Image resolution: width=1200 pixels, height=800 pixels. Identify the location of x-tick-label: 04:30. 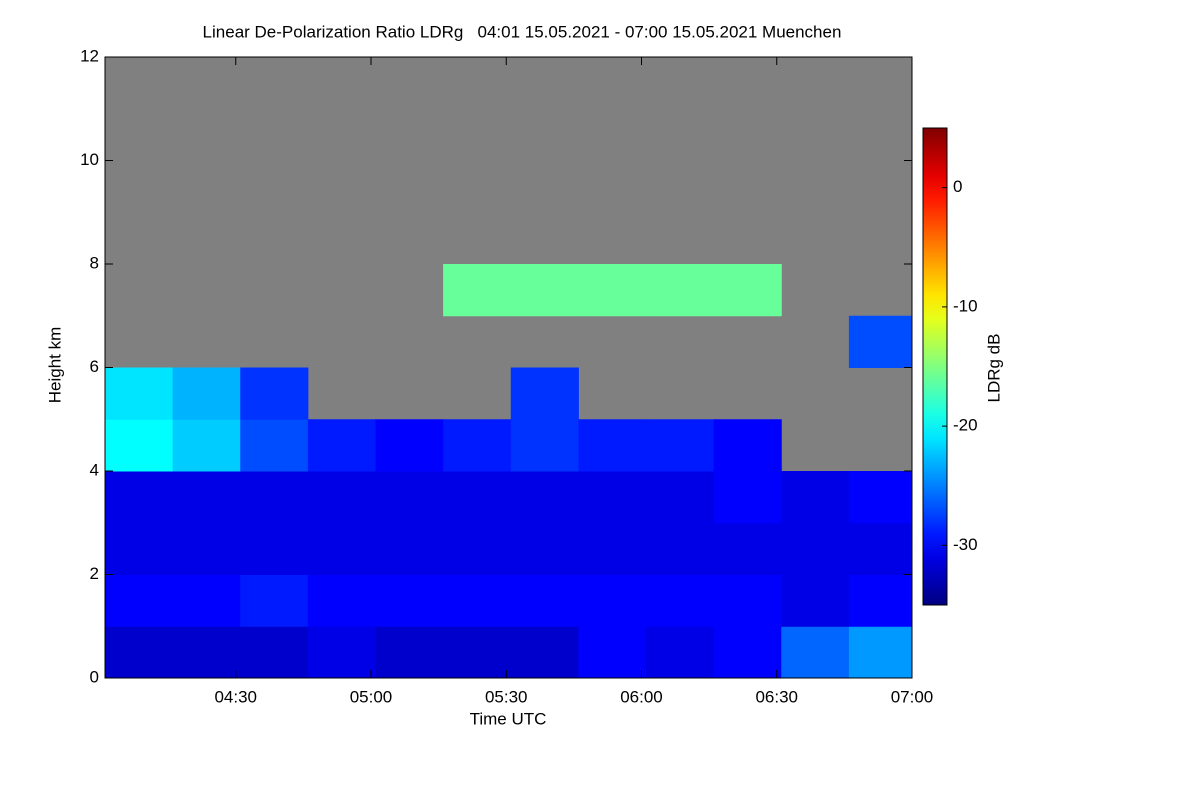
(235, 696).